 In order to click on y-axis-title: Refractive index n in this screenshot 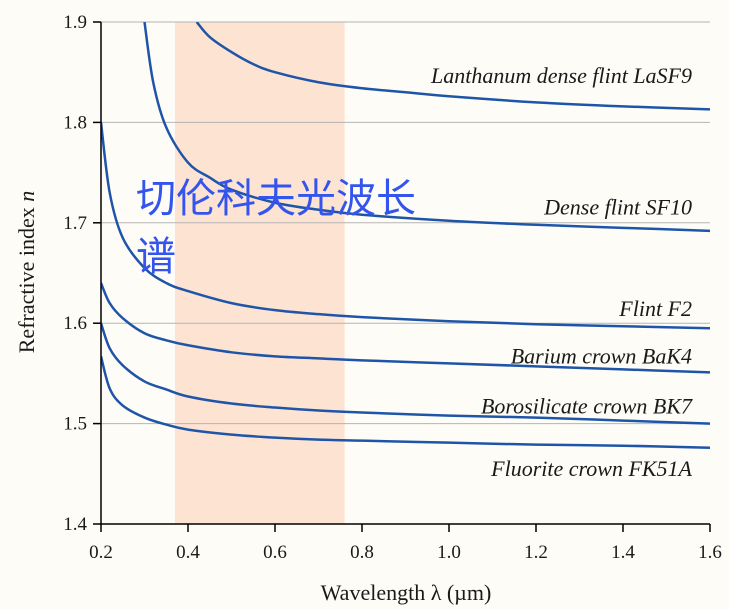, I will do `click(26, 272)`.